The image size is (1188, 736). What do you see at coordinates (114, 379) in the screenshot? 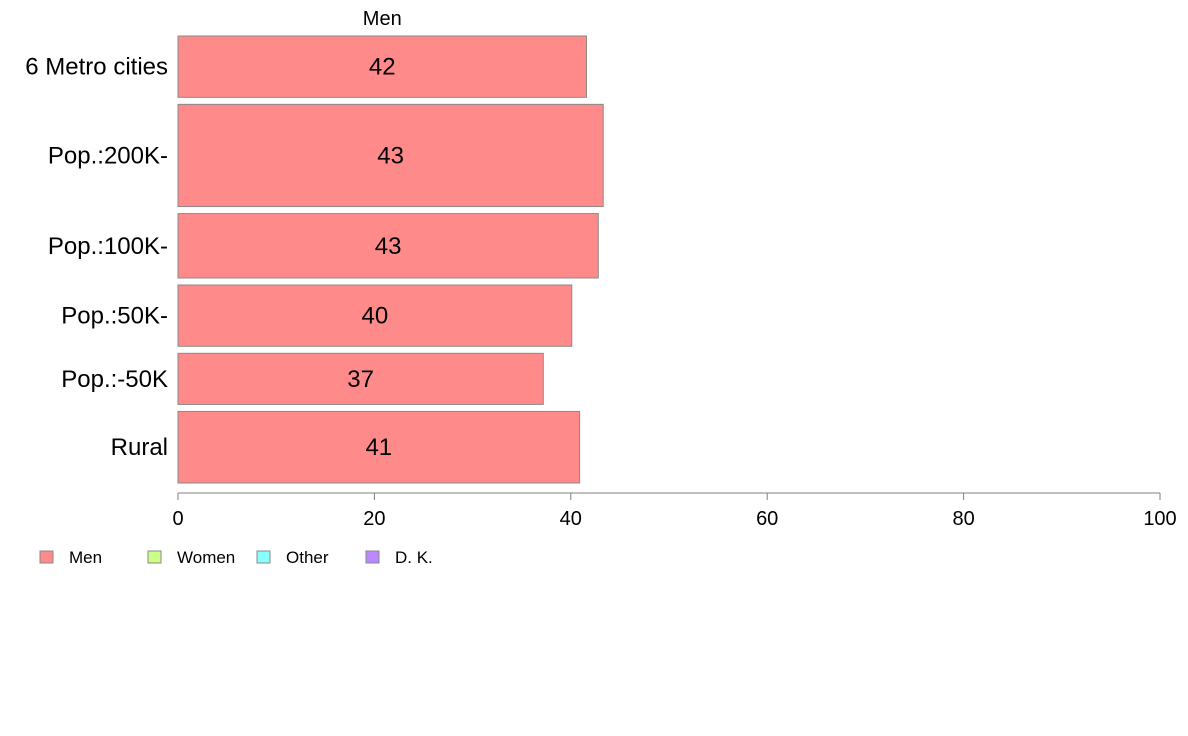
I see `category-label: Pop.:-50K` at bounding box center [114, 379].